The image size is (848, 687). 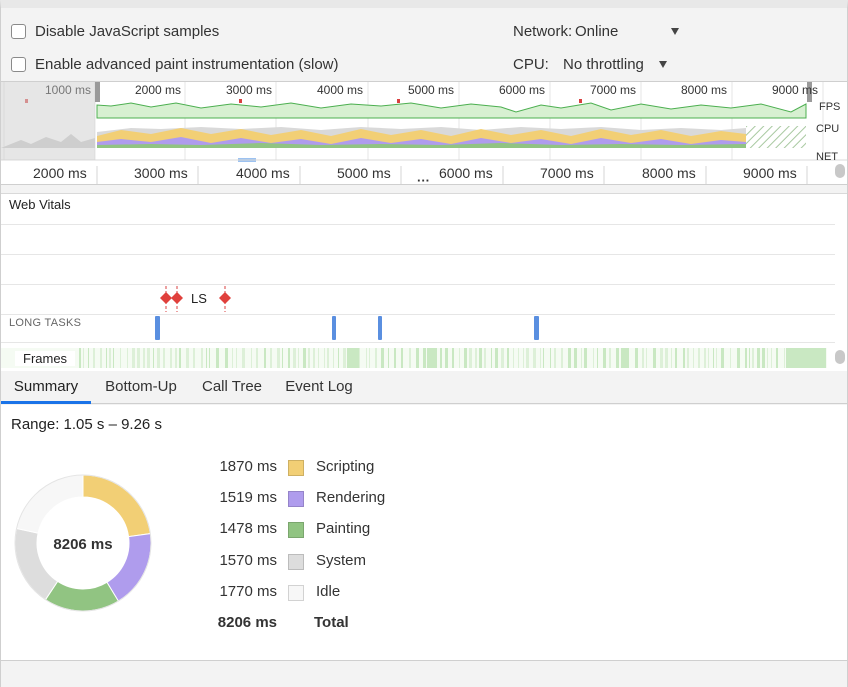 I want to click on frames-strip, so click(x=414, y=358).